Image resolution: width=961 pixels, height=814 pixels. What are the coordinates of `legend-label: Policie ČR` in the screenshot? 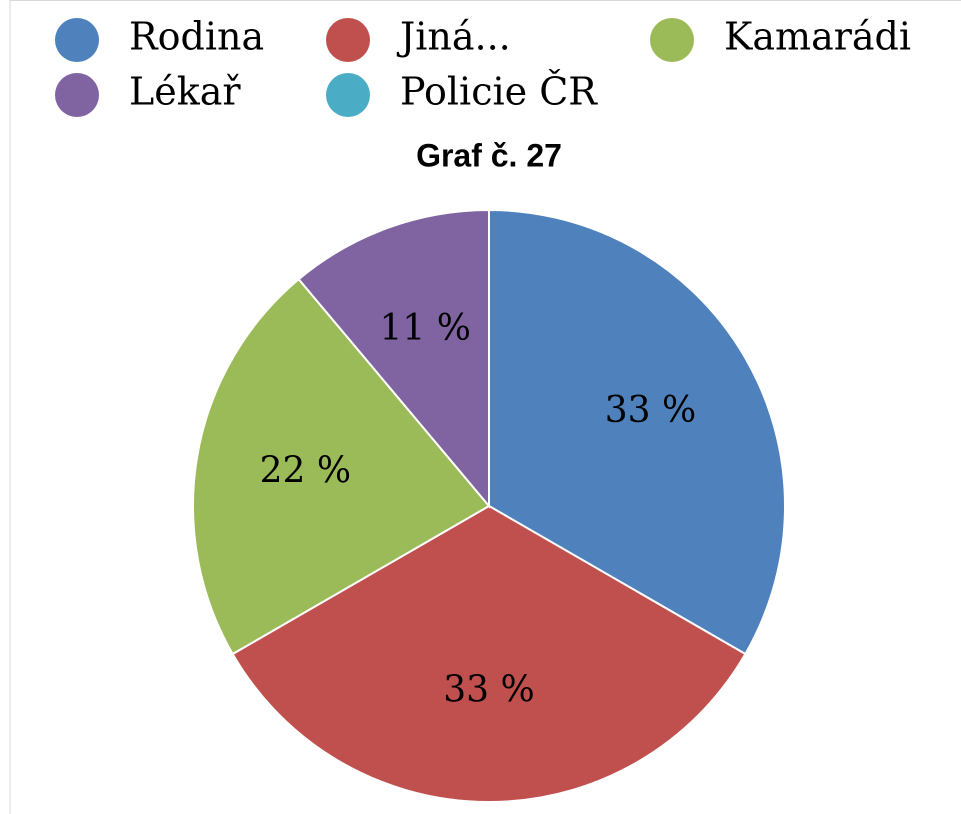 It's located at (499, 92).